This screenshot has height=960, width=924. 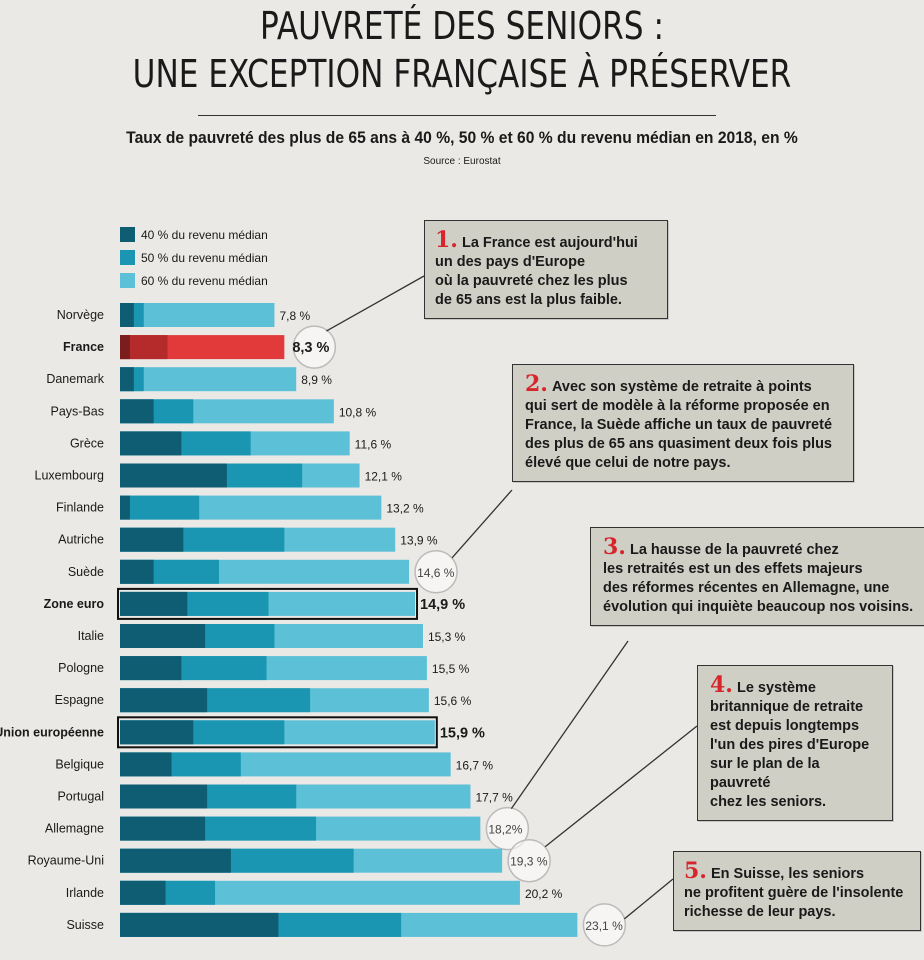 What do you see at coordinates (74, 604) in the screenshot?
I see `category-label: Zone euro` at bounding box center [74, 604].